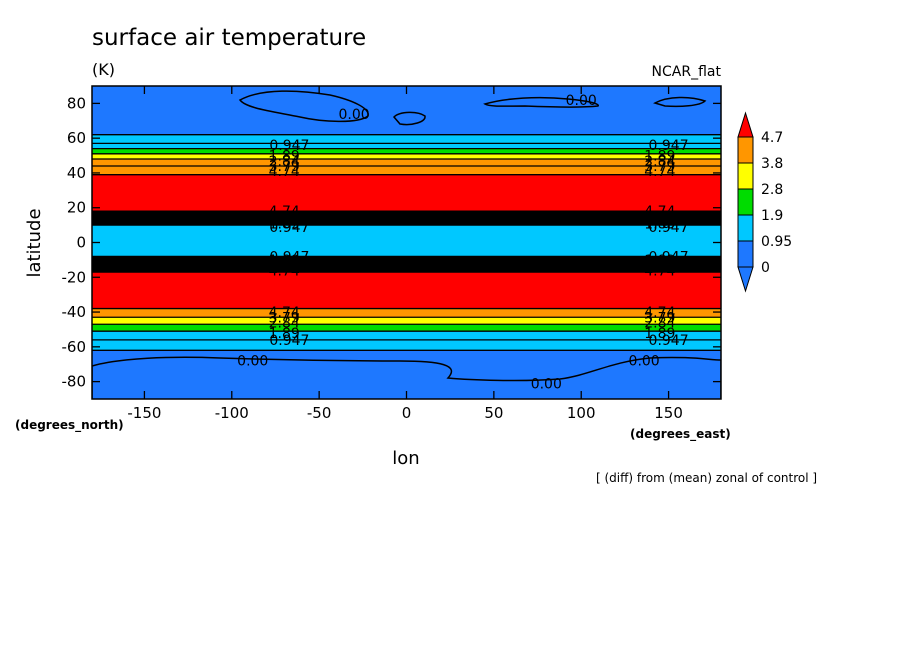  Describe the element at coordinates (284, 313) in the screenshot. I see `contour-label-32: 4.74` at that location.